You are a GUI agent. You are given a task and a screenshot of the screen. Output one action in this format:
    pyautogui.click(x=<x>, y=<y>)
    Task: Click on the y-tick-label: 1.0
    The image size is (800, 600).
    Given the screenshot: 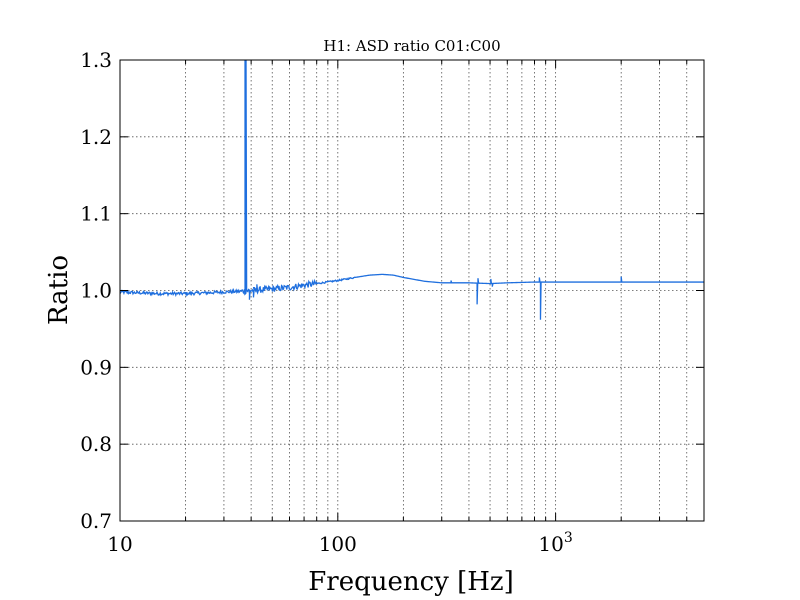 What is the action you would take?
    pyautogui.click(x=96, y=291)
    